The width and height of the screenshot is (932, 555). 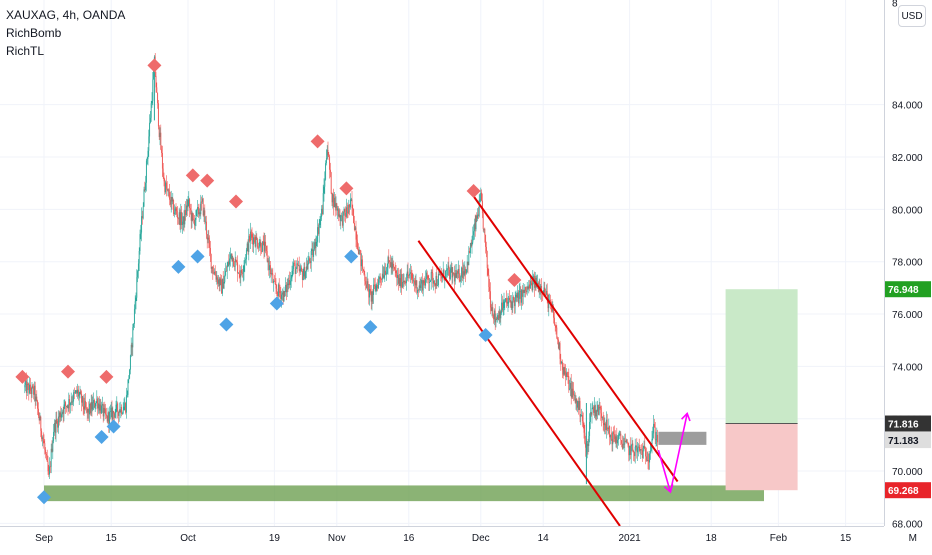 What do you see at coordinates (34, 33) in the screenshot?
I see `indicator-richbomb: RichBomb` at bounding box center [34, 33].